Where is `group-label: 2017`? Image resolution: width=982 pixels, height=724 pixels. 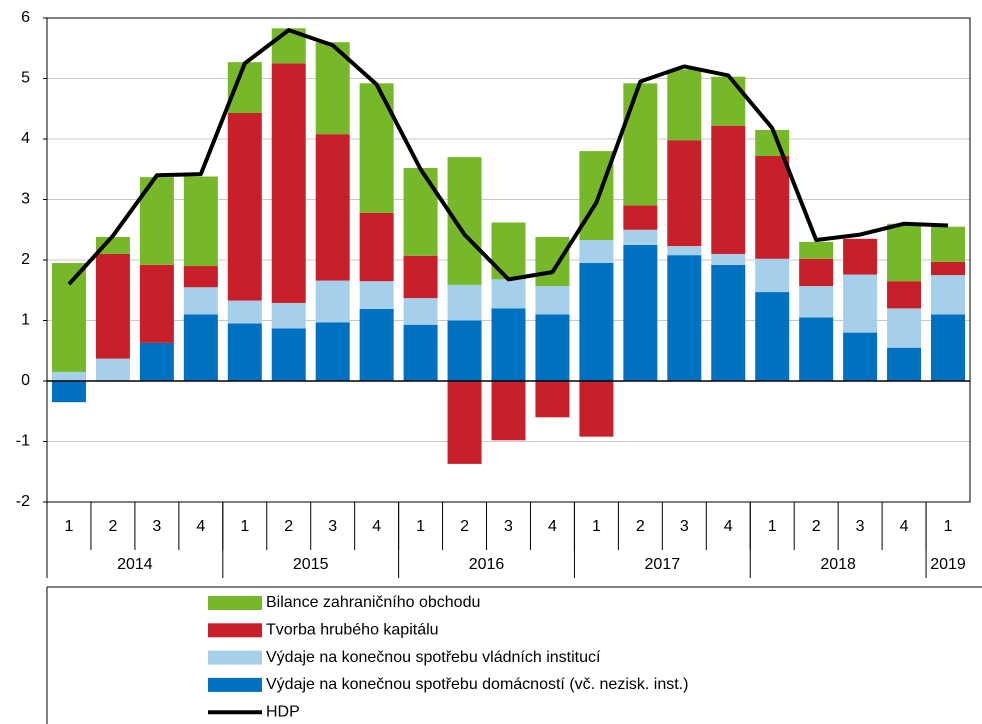
group-label: 2017 is located at coordinates (663, 564).